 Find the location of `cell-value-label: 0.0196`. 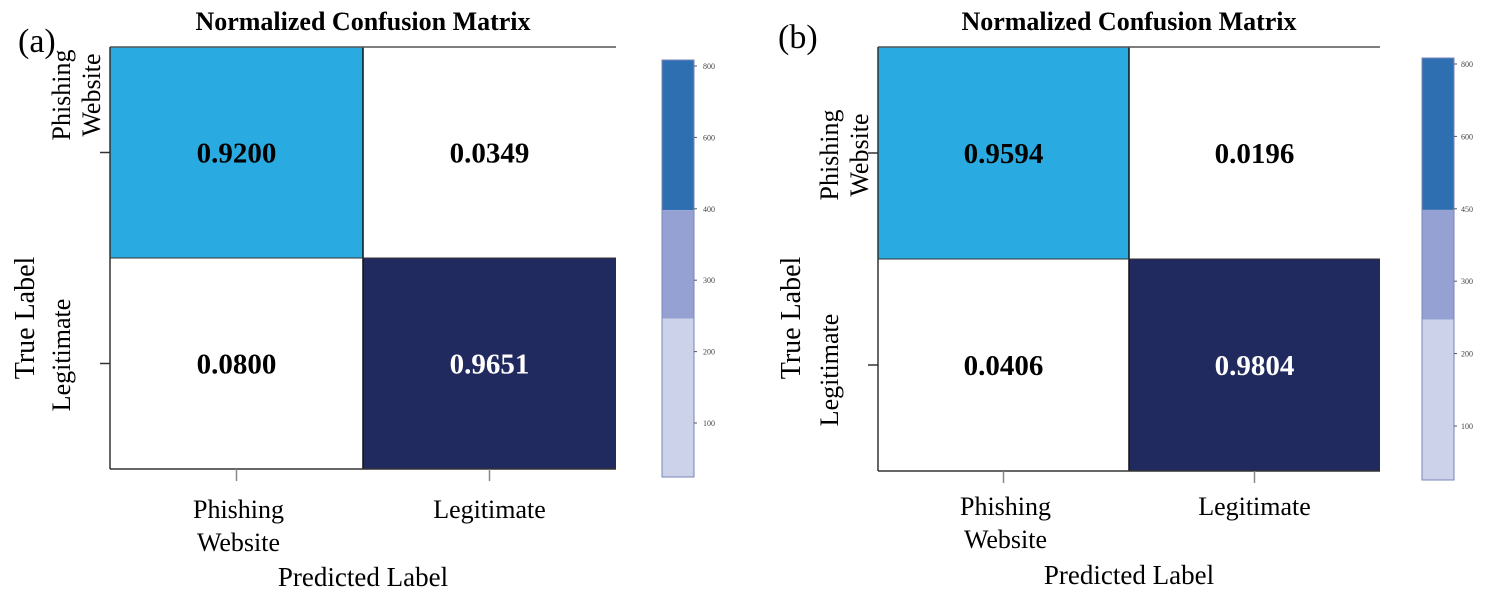

cell-value-label: 0.0196 is located at coordinates (1255, 154).